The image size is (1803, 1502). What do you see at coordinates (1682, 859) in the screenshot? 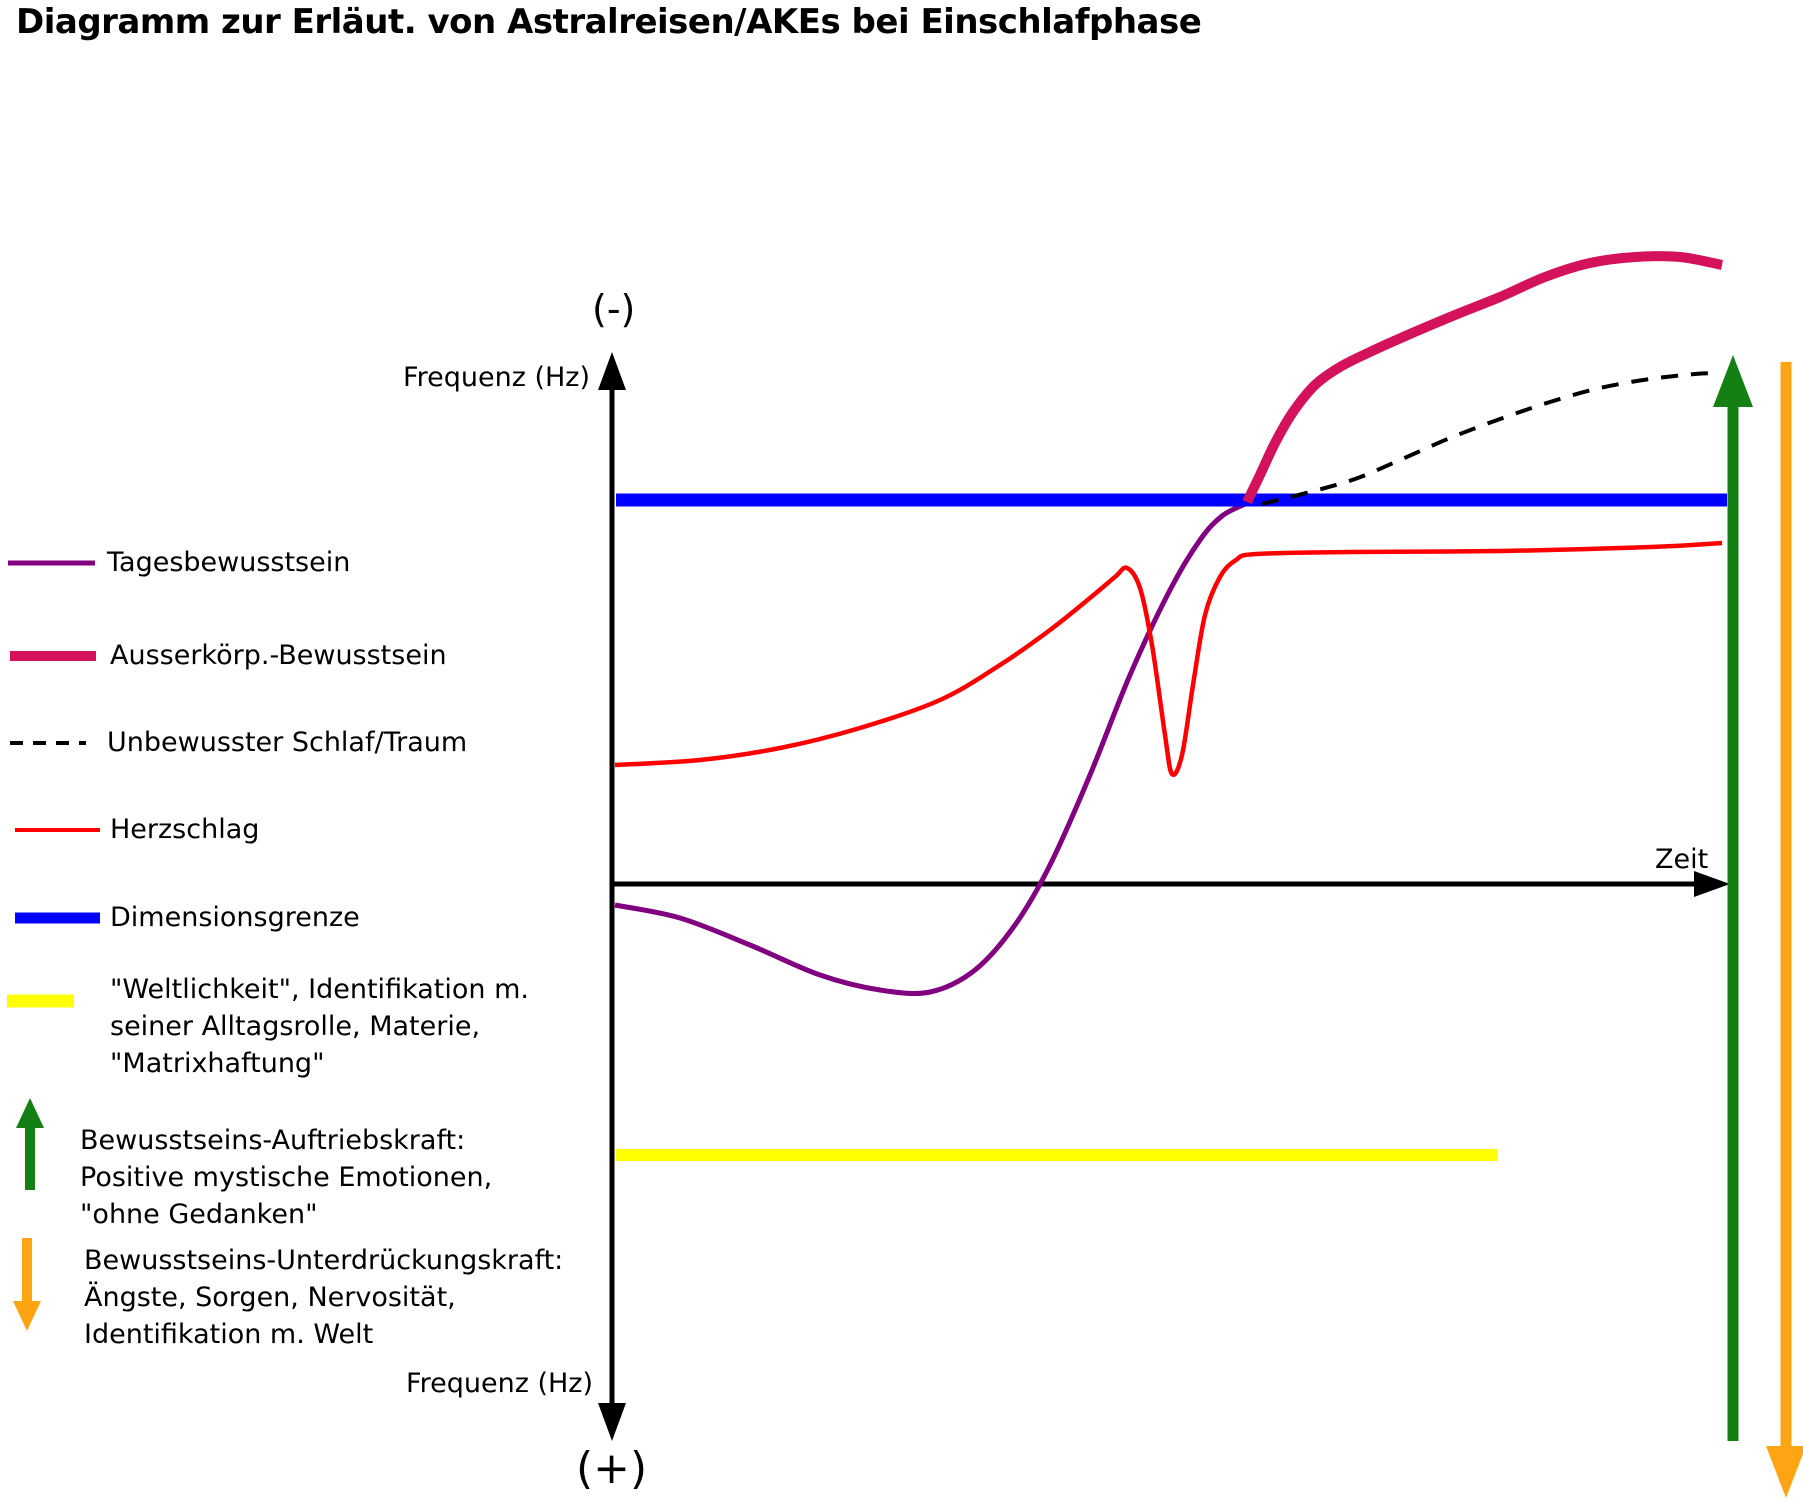
I see `x-axis-label: Zeit` at bounding box center [1682, 859].